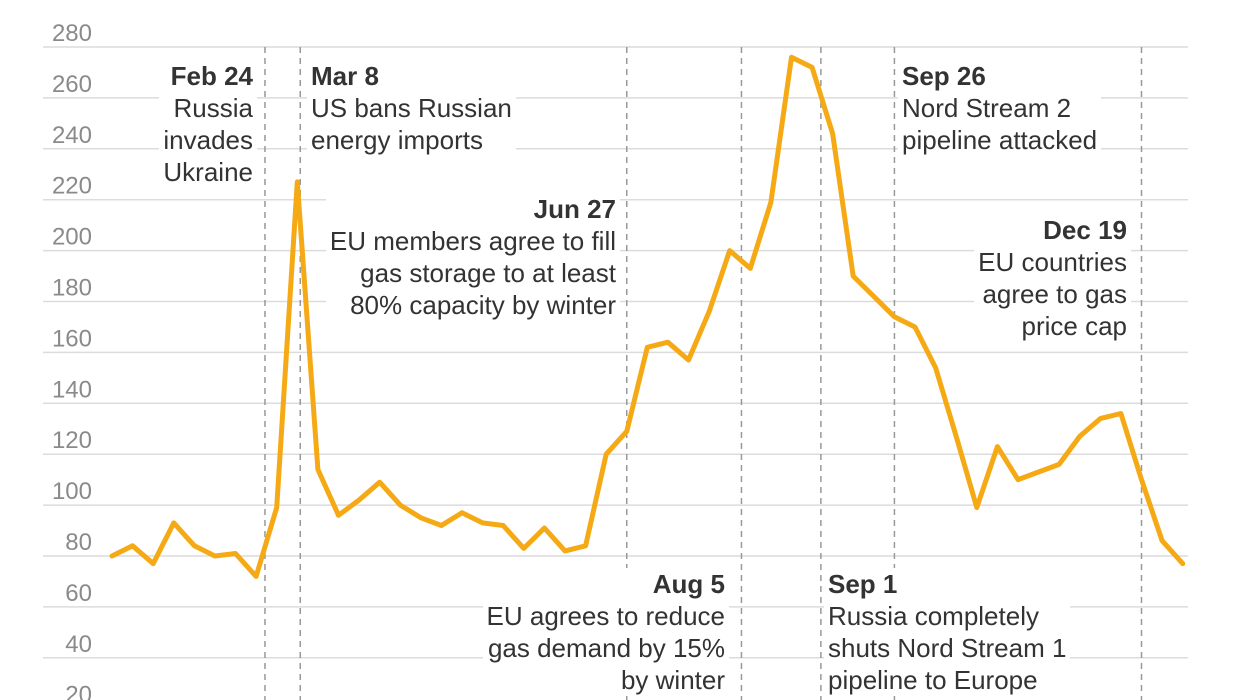 This screenshot has width=1245, height=700. What do you see at coordinates (1054, 294) in the screenshot?
I see `annotation-text: agree to gas` at bounding box center [1054, 294].